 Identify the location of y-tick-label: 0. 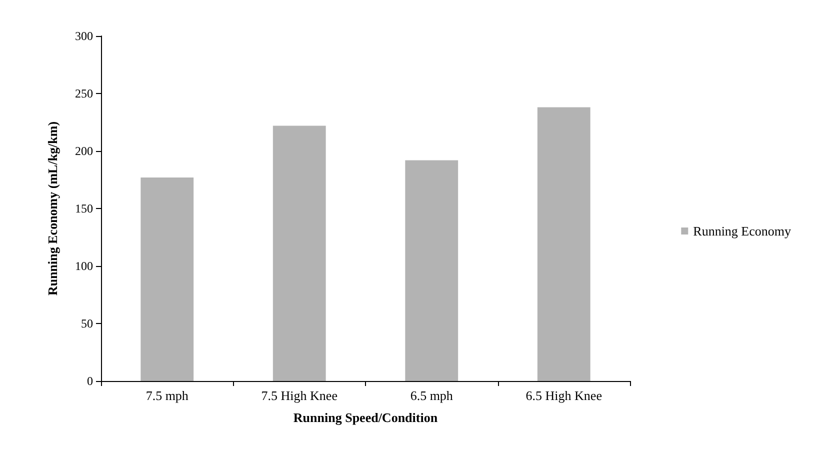
(90, 381).